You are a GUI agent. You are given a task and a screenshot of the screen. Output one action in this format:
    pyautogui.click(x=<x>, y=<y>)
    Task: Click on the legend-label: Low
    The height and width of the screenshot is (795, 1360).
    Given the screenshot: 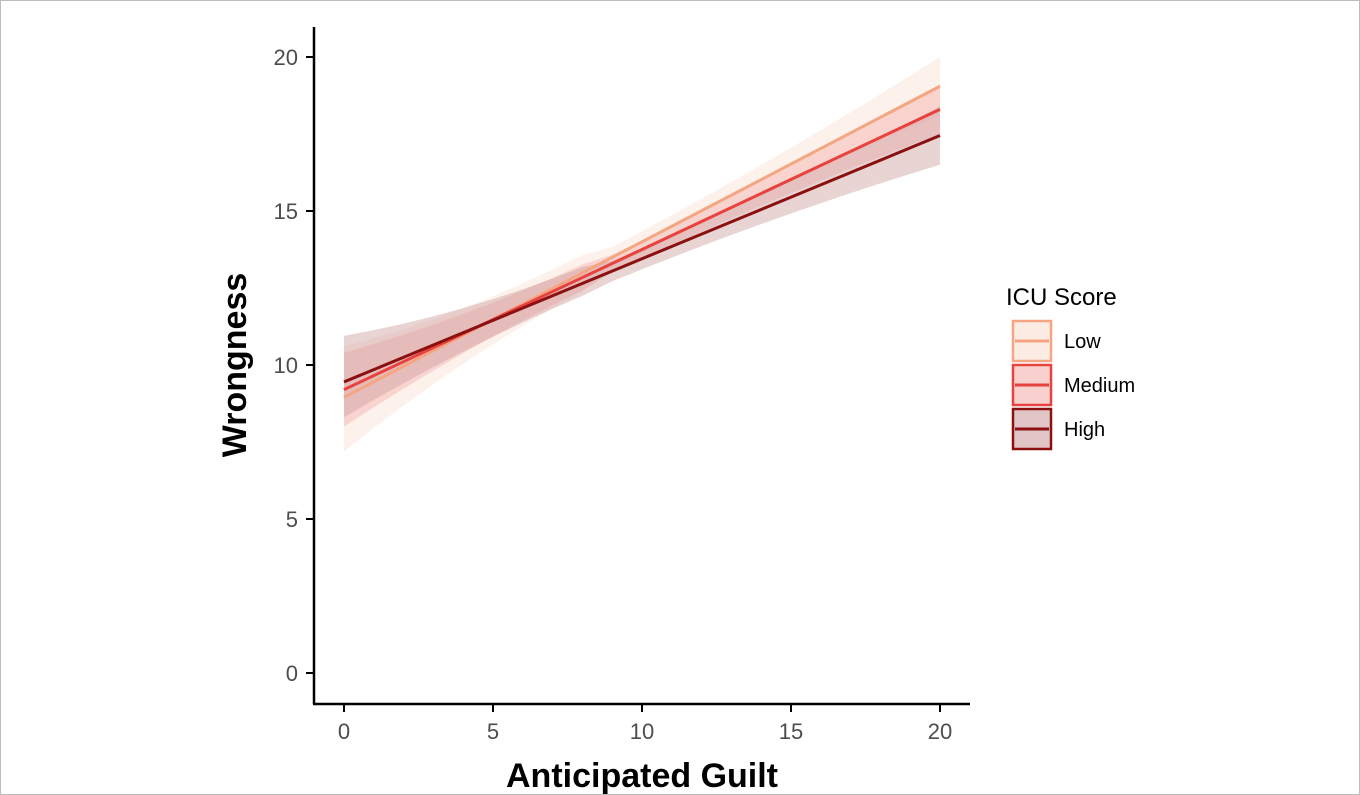 What is the action you would take?
    pyautogui.click(x=1082, y=342)
    